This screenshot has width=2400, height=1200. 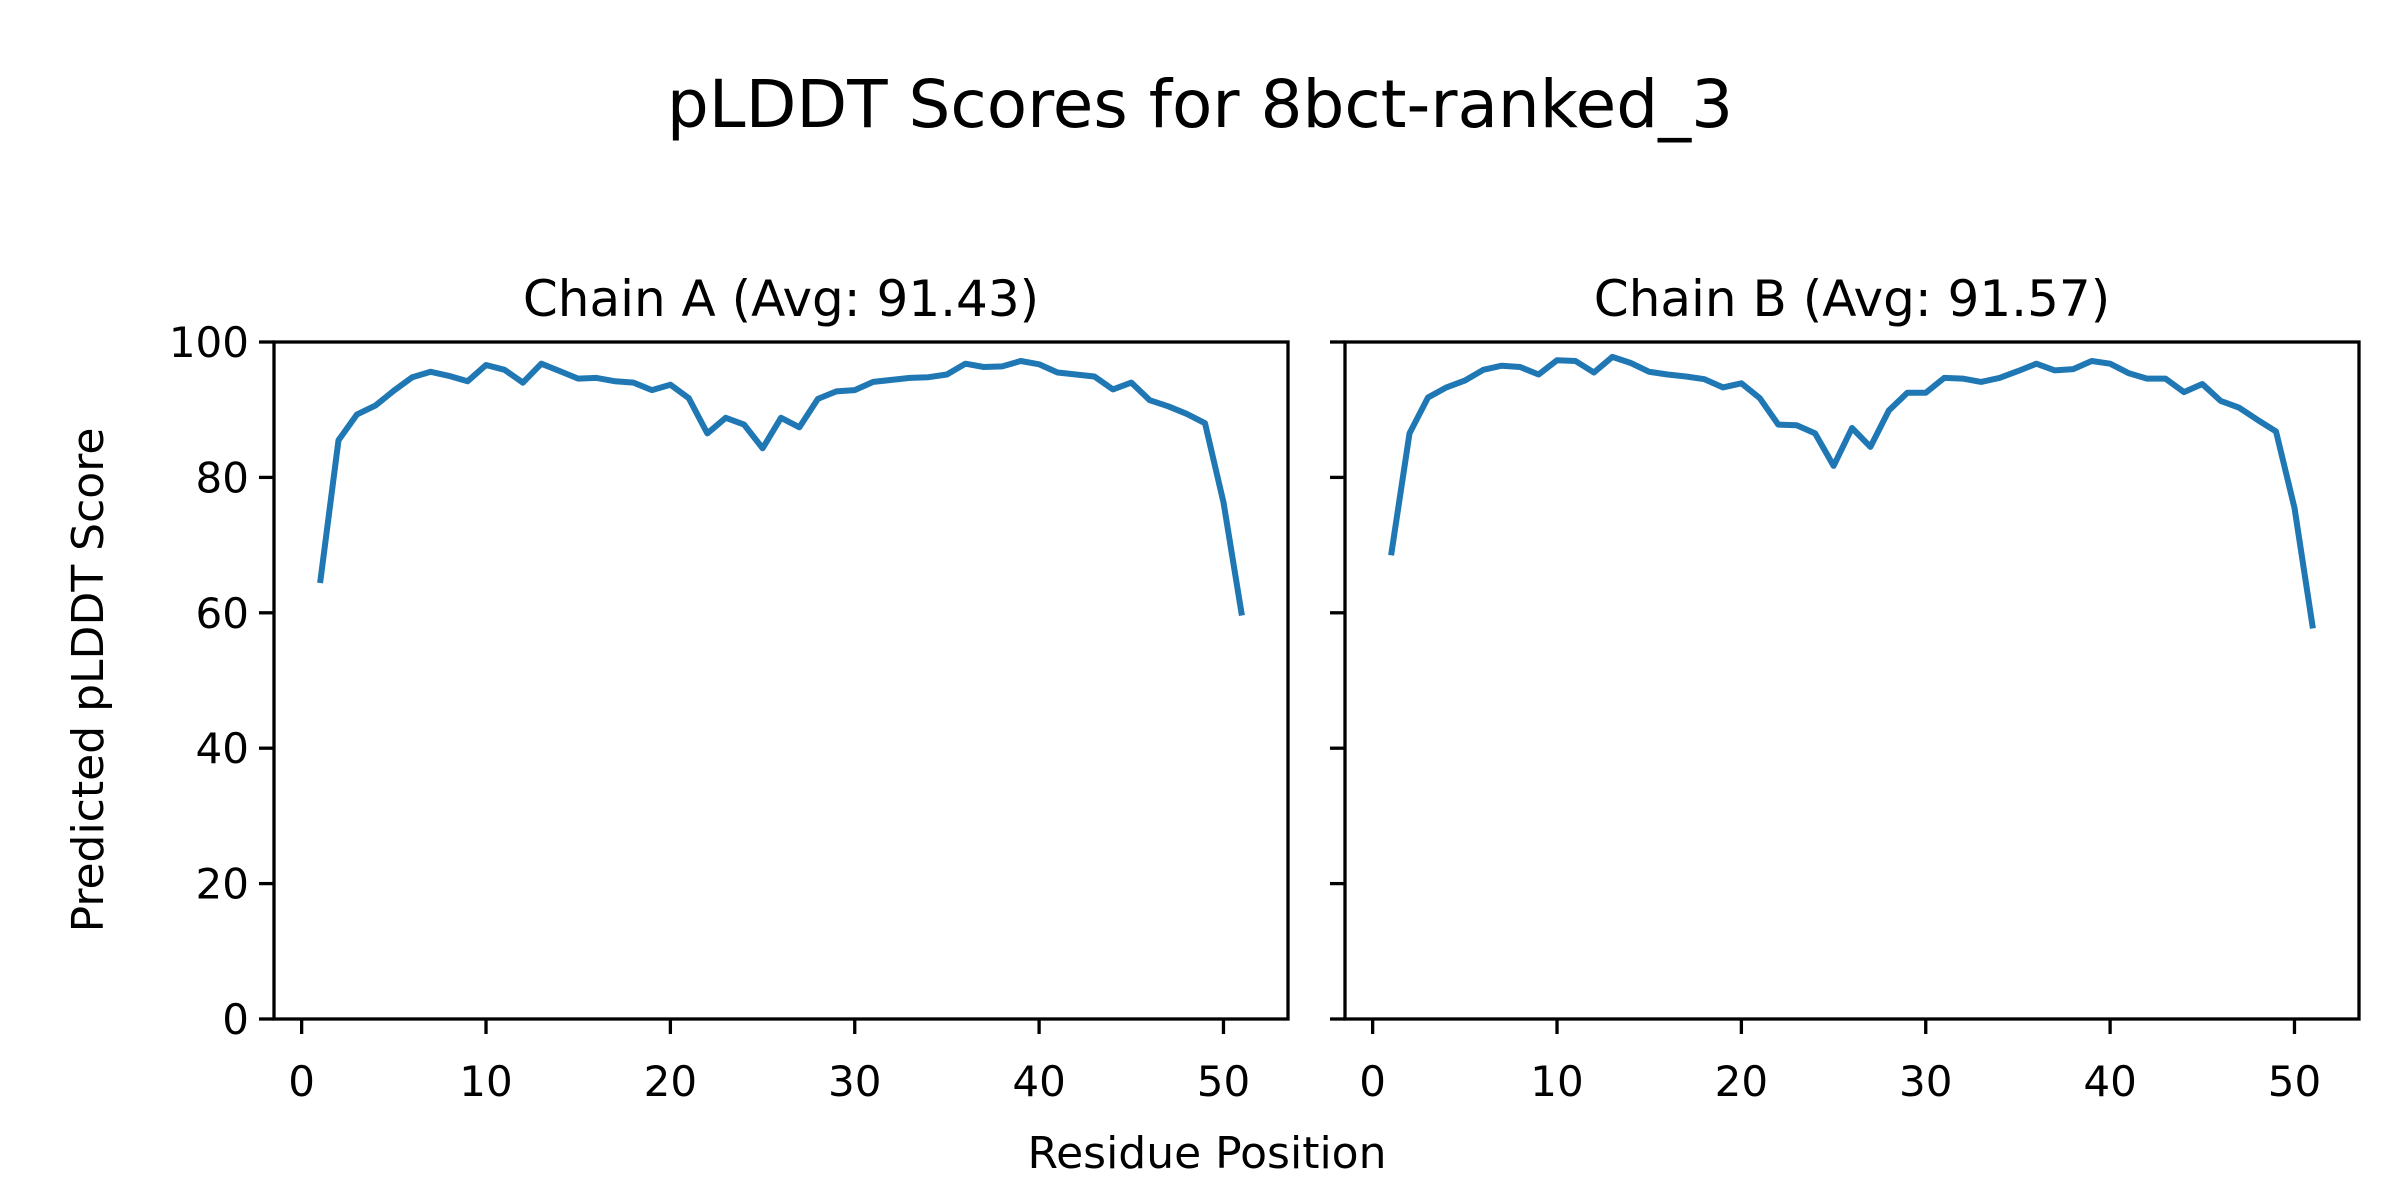 I want to click on chart-b-yticks, so click(x=1337, y=680).